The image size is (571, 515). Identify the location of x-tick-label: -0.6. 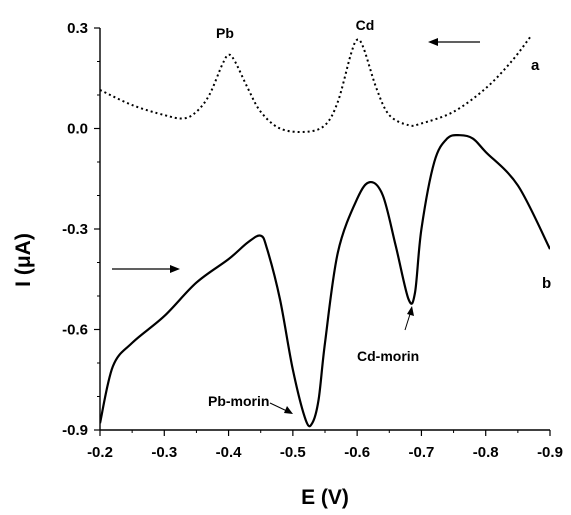
(357, 452).